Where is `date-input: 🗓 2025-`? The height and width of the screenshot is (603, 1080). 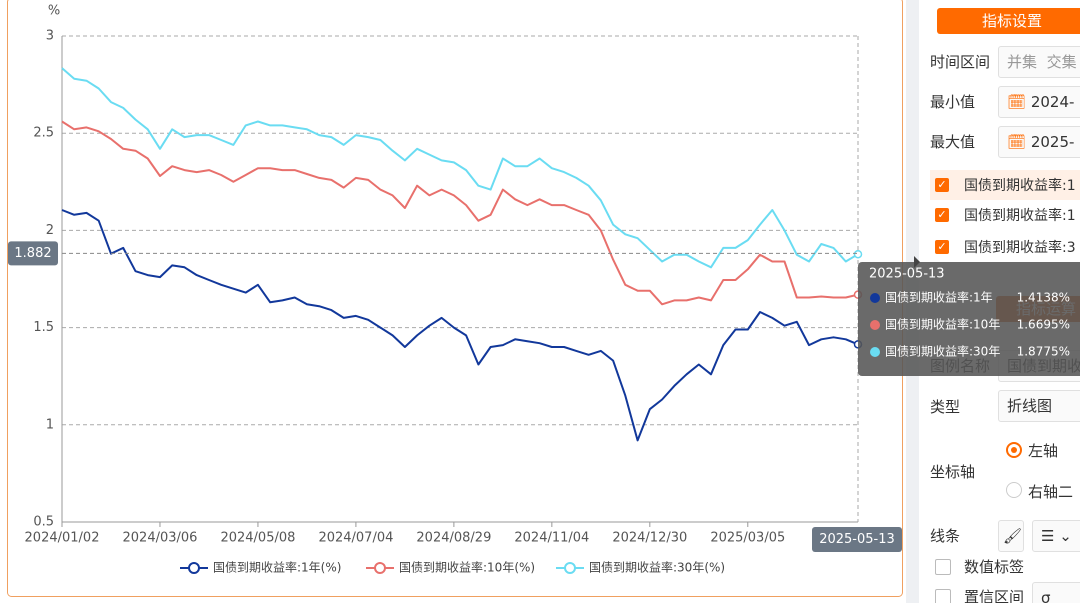
date-input: 🗓 2025- is located at coordinates (1039, 142).